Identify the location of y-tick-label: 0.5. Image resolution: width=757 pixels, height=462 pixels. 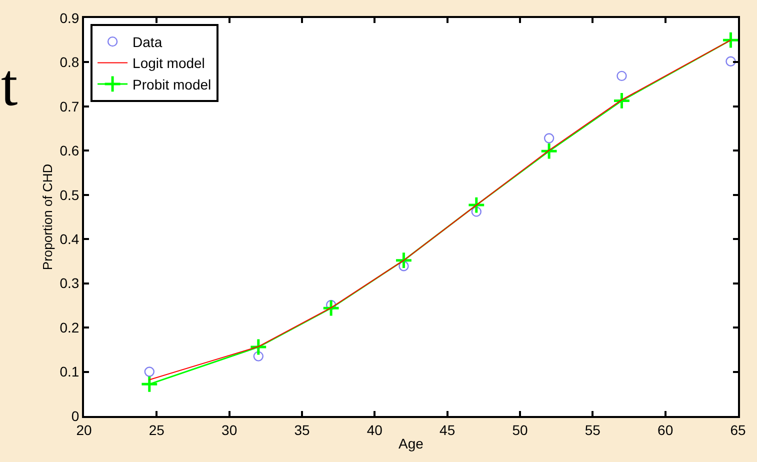
(70, 194).